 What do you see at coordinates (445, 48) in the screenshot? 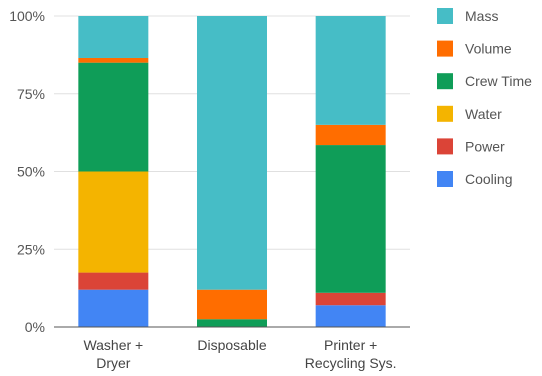
I see `legend-swatch-volume` at bounding box center [445, 48].